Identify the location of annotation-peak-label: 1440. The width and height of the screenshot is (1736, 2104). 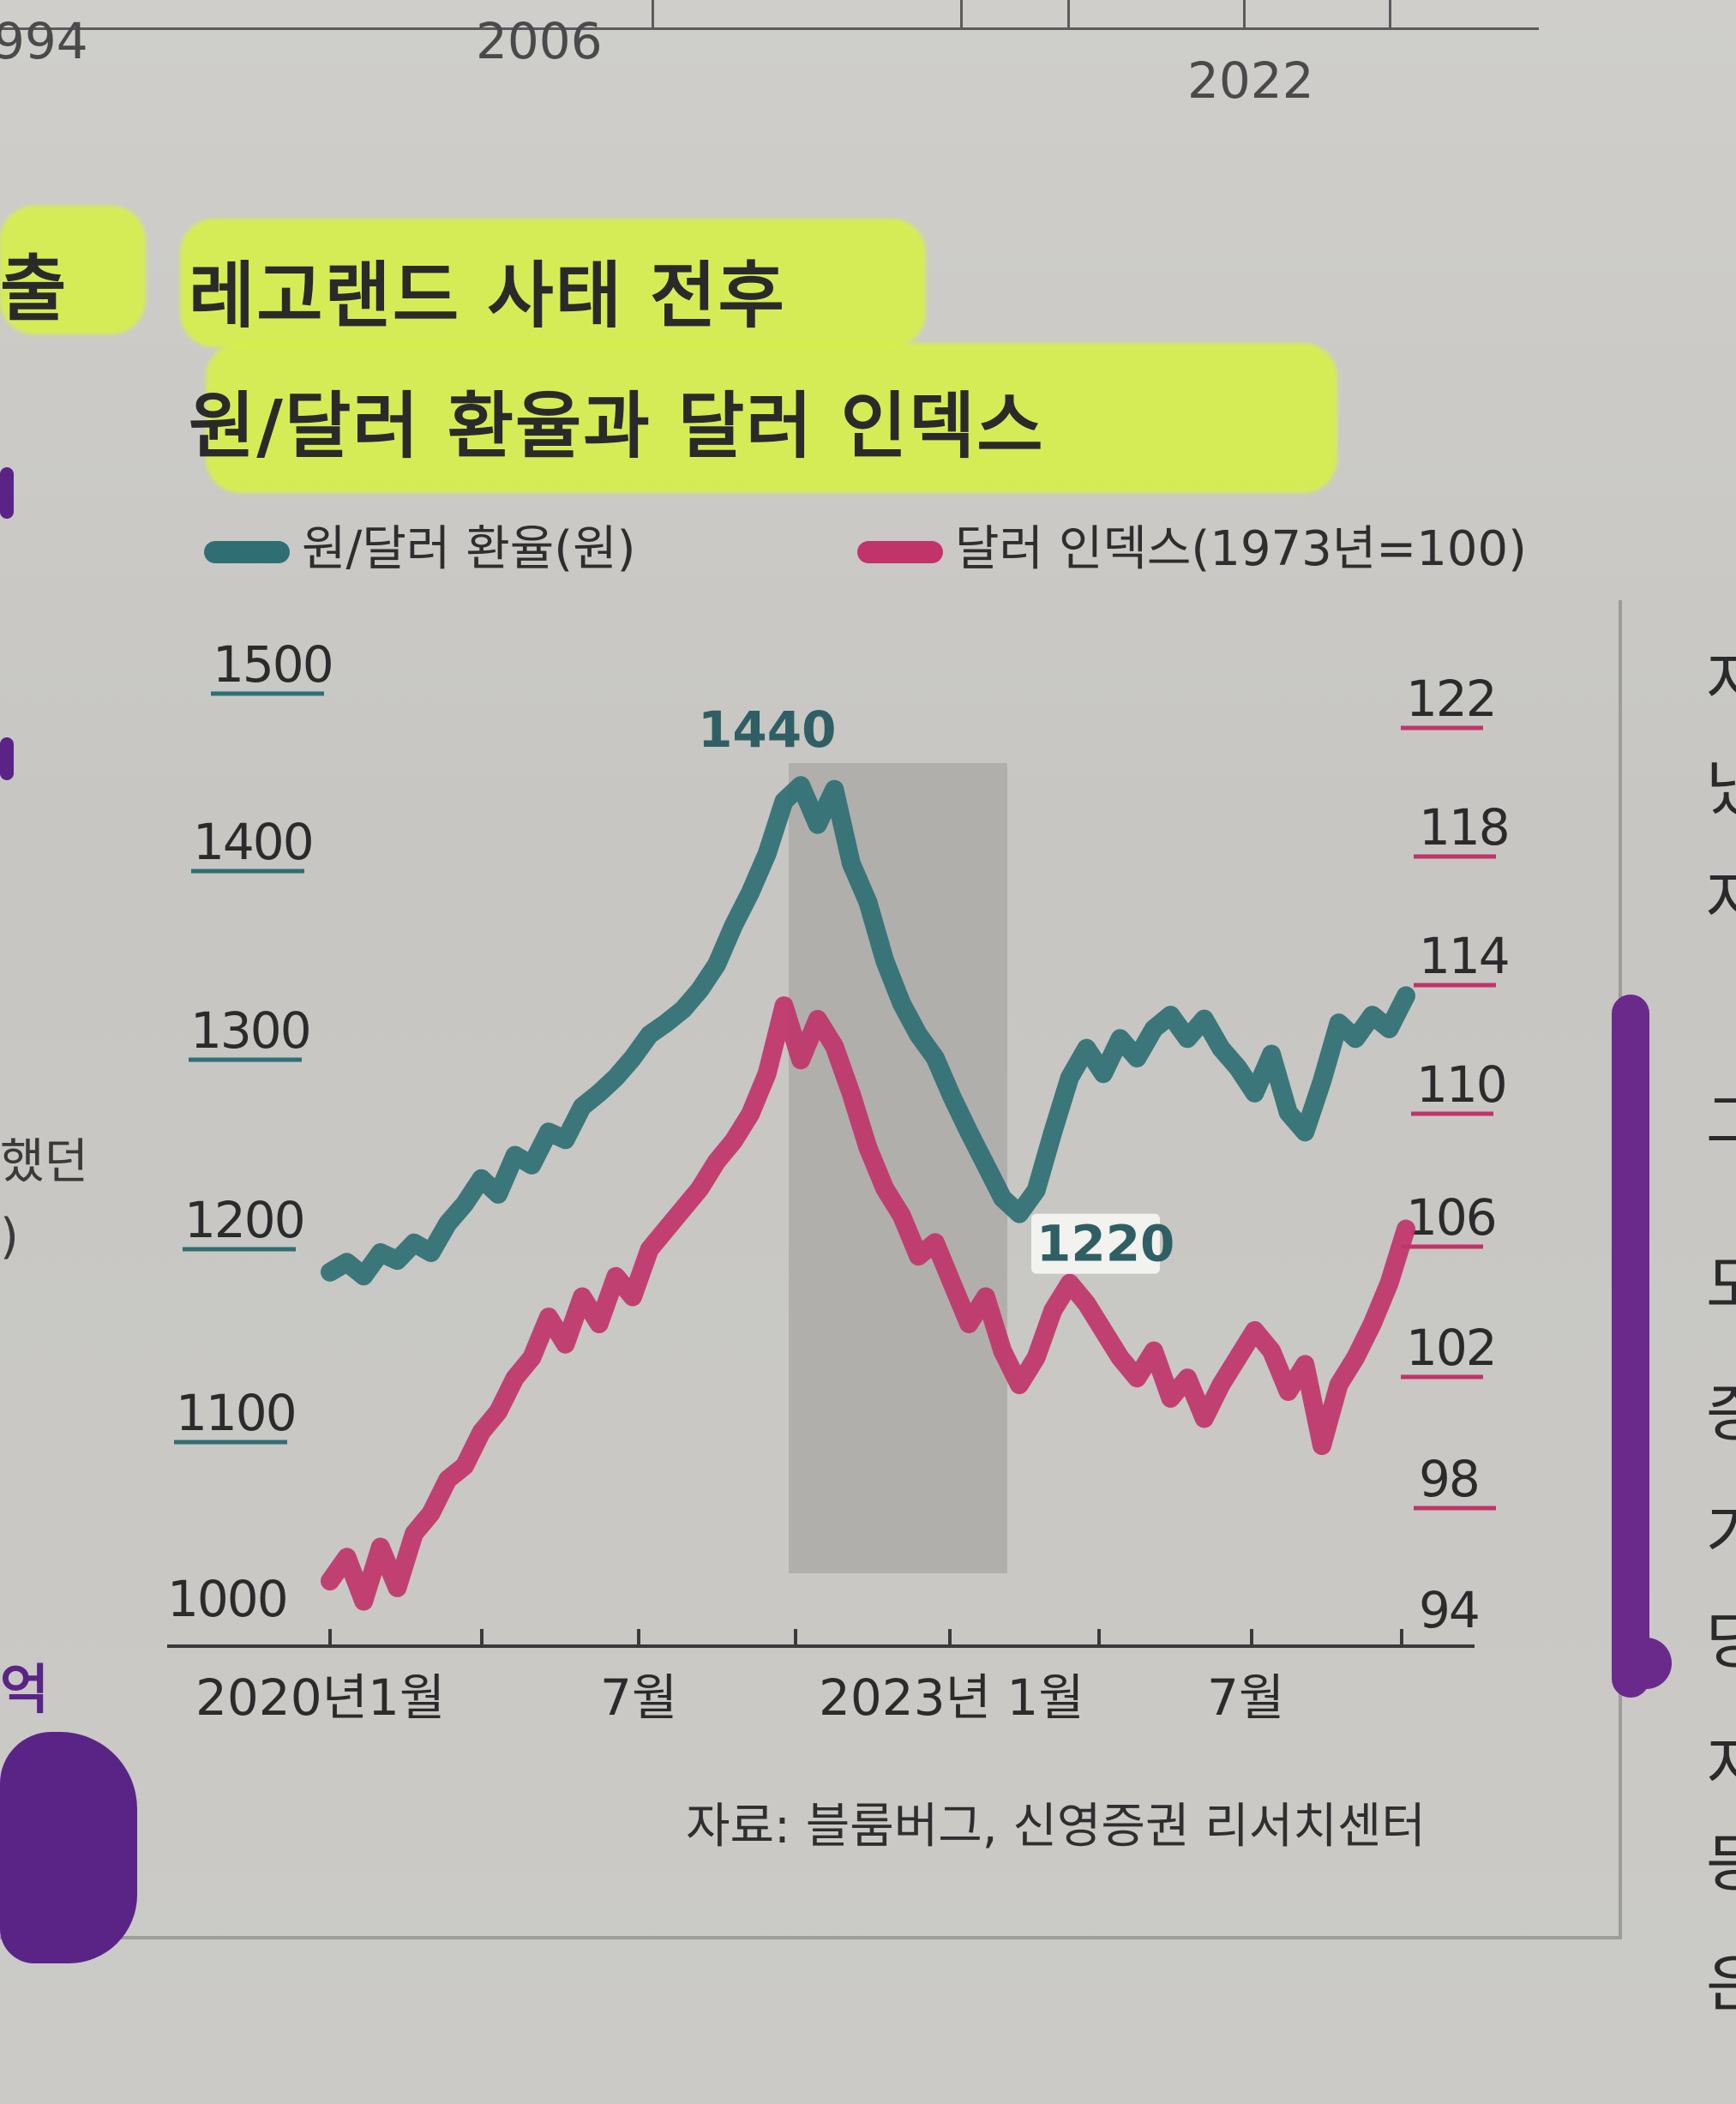
(767, 729).